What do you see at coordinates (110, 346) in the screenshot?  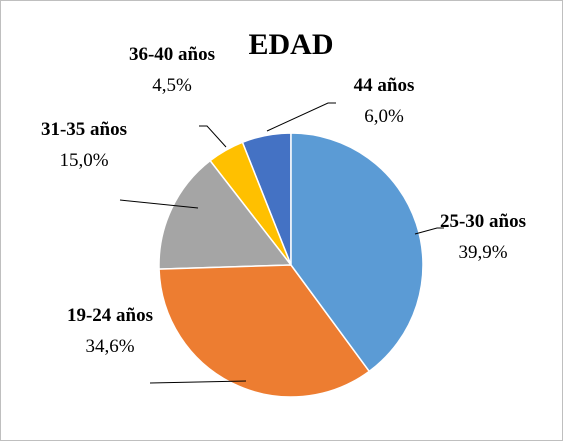 I see `value-label: 34,6%` at bounding box center [110, 346].